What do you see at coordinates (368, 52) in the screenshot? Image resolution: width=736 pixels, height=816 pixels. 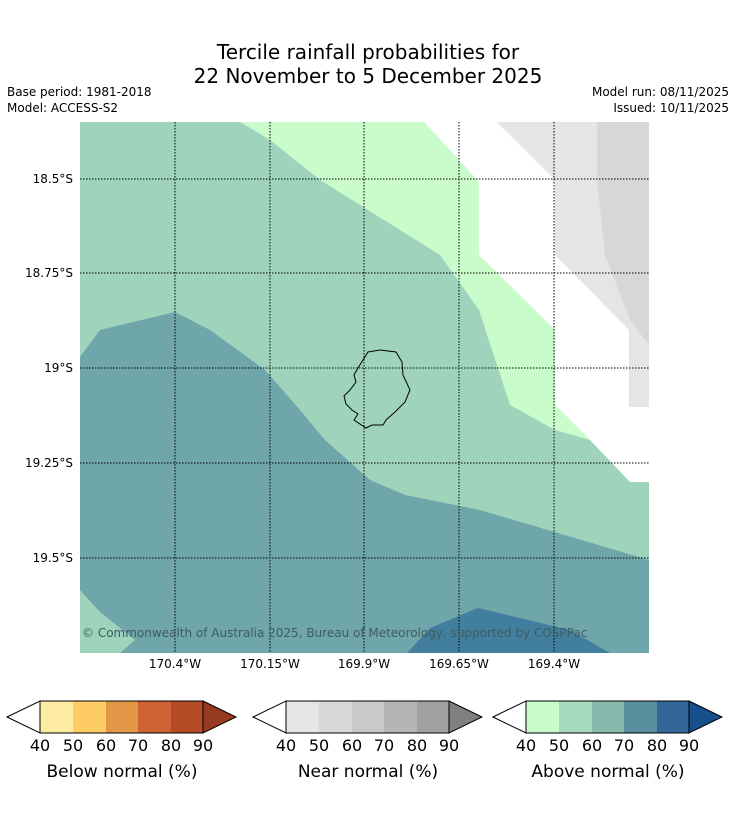 I see `map-title-line1: Tercile rainfall probabilities for` at bounding box center [368, 52].